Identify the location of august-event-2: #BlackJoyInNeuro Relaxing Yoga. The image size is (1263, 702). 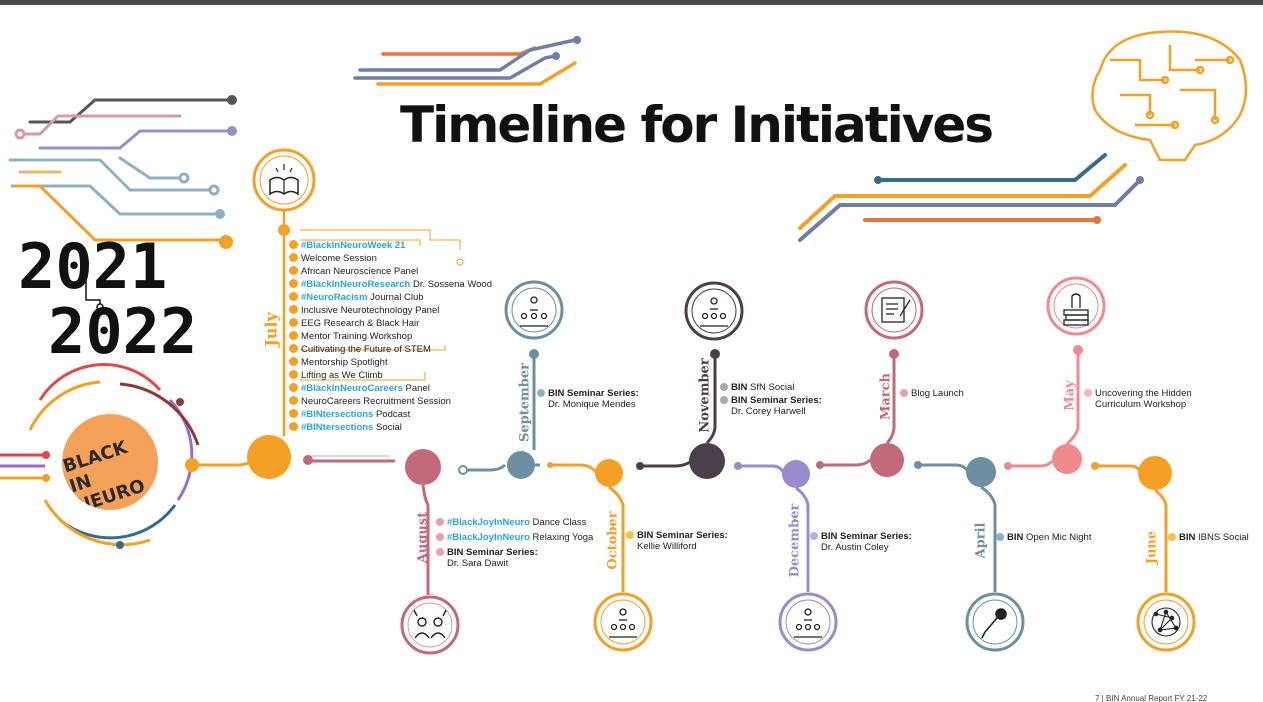
(514, 537).